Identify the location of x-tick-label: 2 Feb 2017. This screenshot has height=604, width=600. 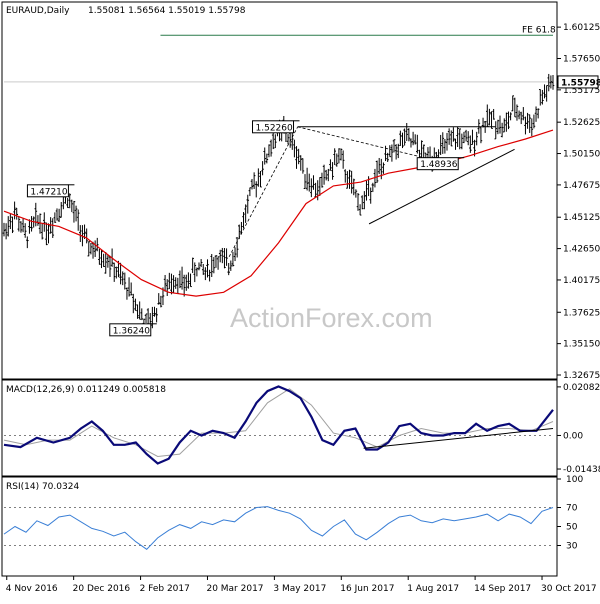
(165, 589).